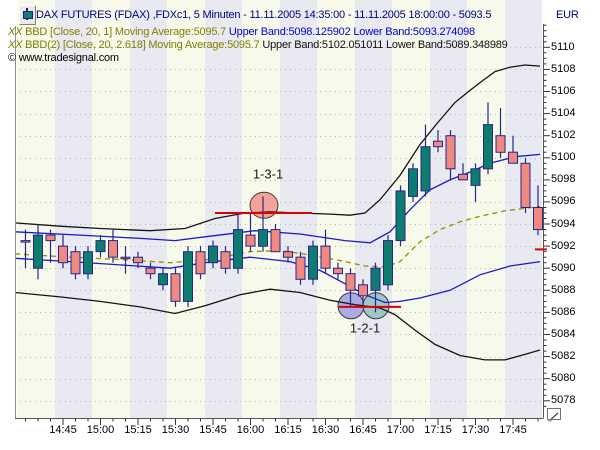  I want to click on bb1-lower-band, so click(277, 280).